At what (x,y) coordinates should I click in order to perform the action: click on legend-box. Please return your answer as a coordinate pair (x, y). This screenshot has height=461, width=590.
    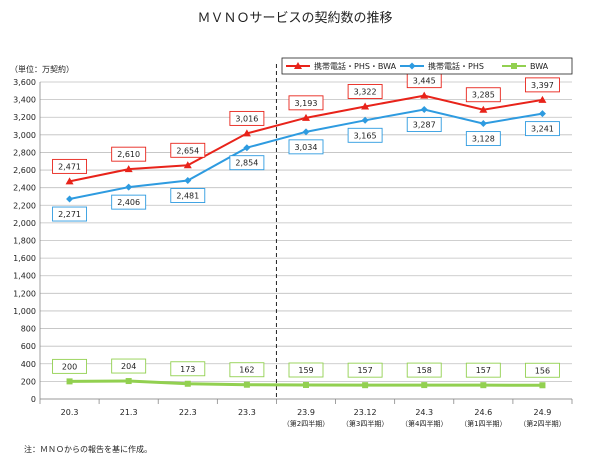
    Looking at the image, I should click on (427, 66).